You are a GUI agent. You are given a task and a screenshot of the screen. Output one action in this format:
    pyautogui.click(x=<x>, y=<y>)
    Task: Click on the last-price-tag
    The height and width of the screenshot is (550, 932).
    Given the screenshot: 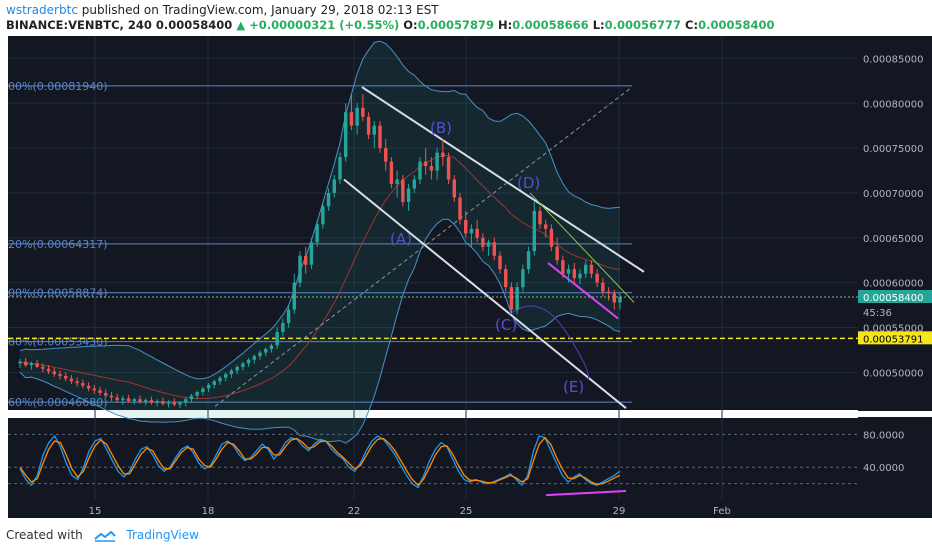 What is the action you would take?
    pyautogui.click(x=895, y=296)
    